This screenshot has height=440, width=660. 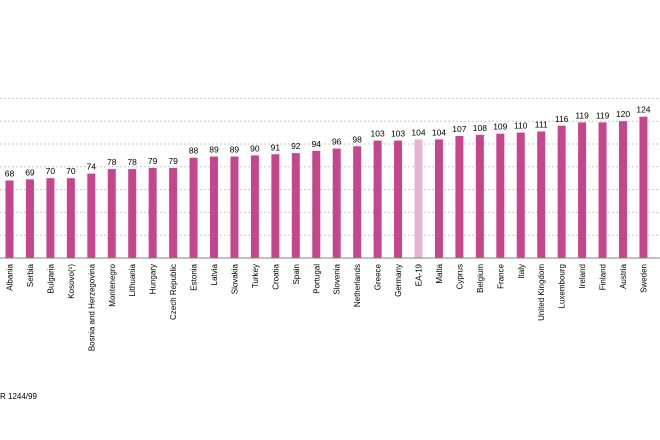 What do you see at coordinates (378, 276) in the screenshot?
I see `category-label: Greece` at bounding box center [378, 276].